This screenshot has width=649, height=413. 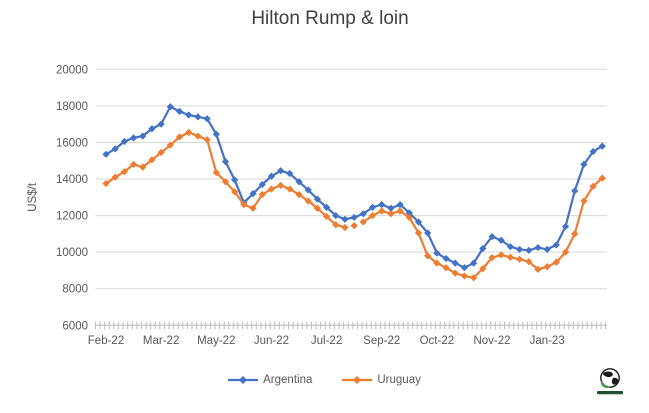 What do you see at coordinates (216, 341) in the screenshot?
I see `x-tick-label: May-22` at bounding box center [216, 341].